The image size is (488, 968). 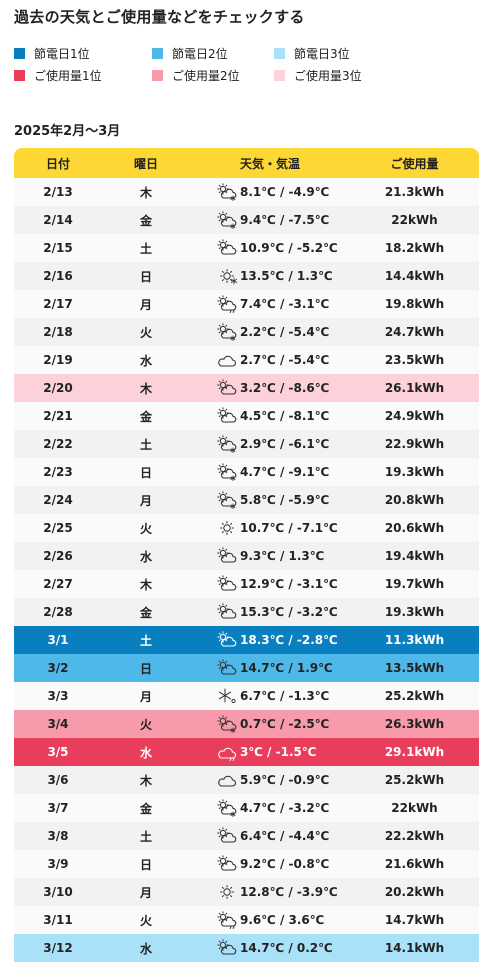 I want to click on row-weather: 14.7℃ / 1.9℃, so click(x=270, y=668).